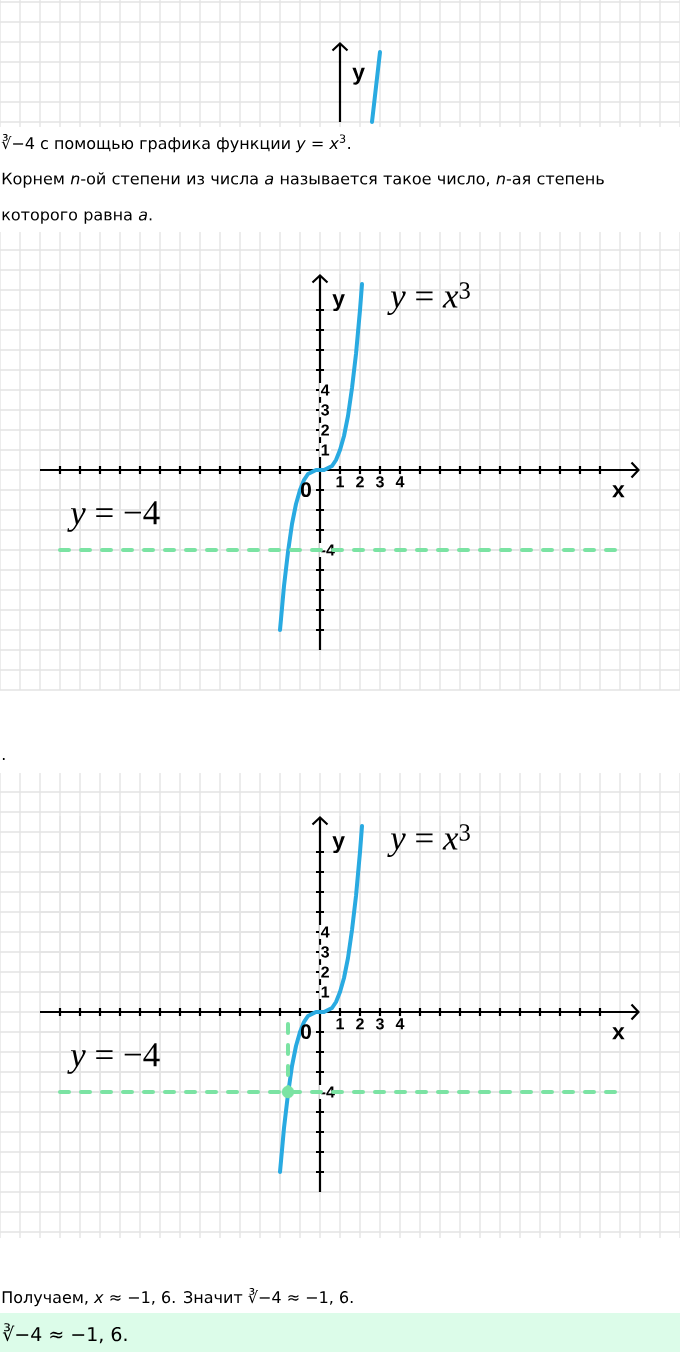 The height and width of the screenshot is (1352, 680). I want to click on chart-title: ∛−4 с помощью графика функции y = x$^{3}$., so click(175, 143).